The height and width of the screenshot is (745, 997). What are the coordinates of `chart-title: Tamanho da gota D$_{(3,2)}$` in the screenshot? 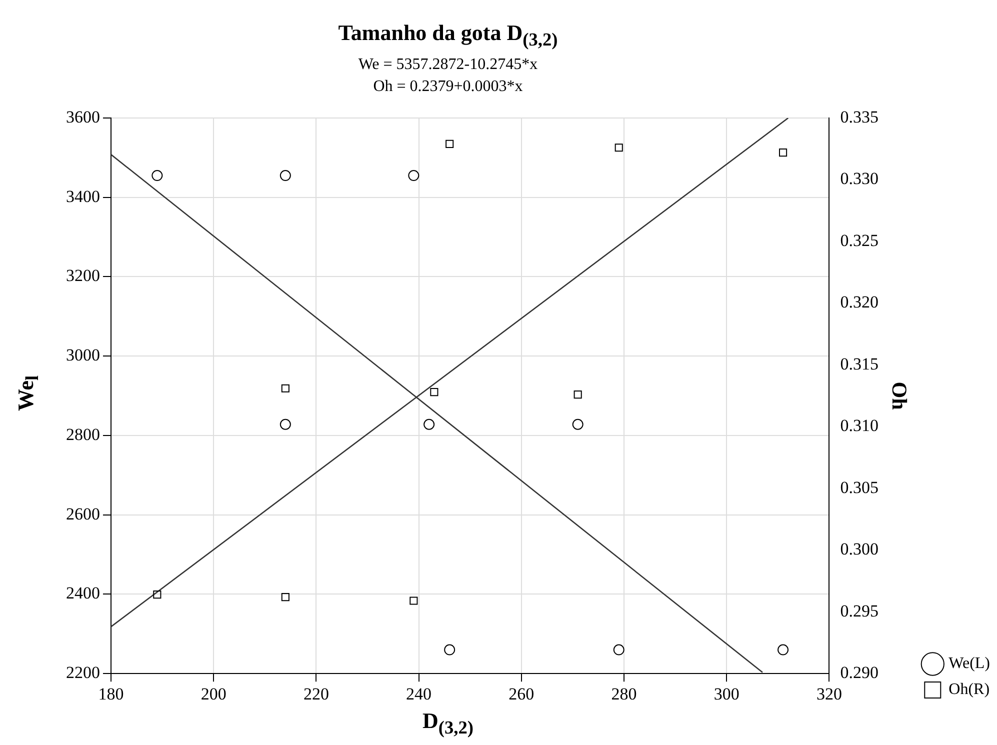 It's located at (448, 35).